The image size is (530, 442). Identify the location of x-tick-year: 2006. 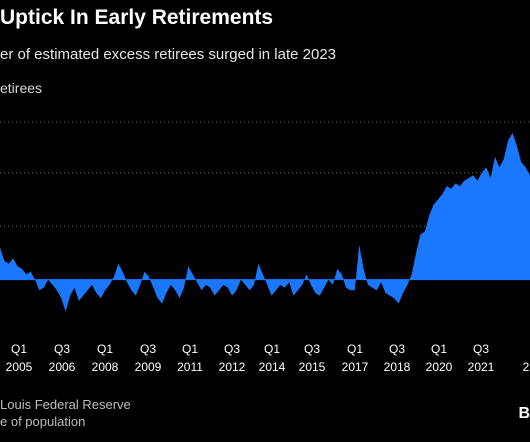
(62, 367).